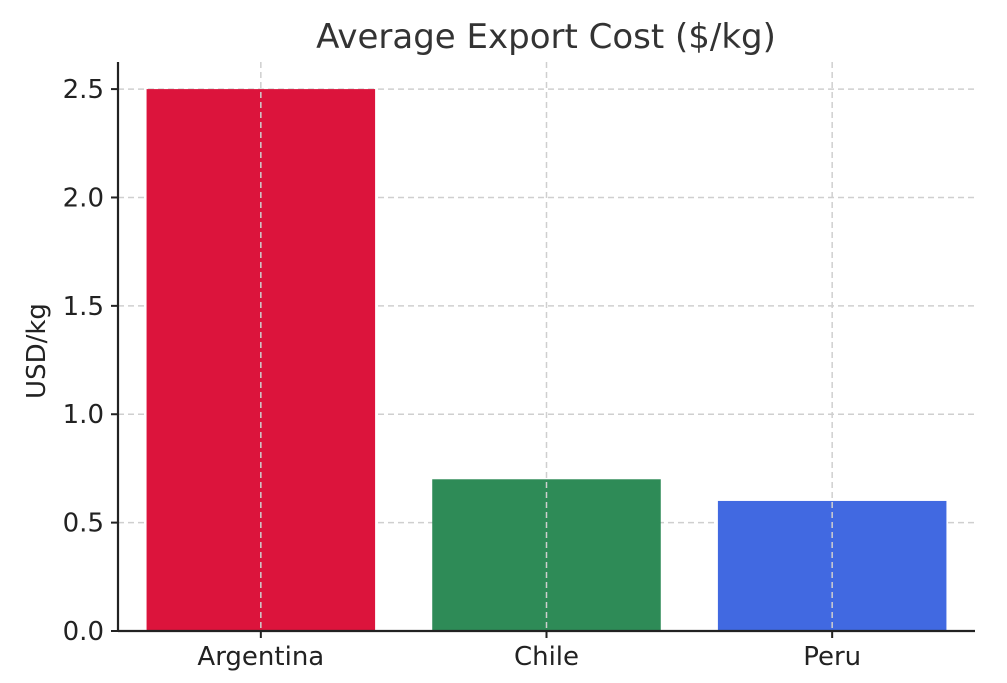 This screenshot has width=1007, height=683. I want to click on y-tick-label: 2.5, so click(83, 90).